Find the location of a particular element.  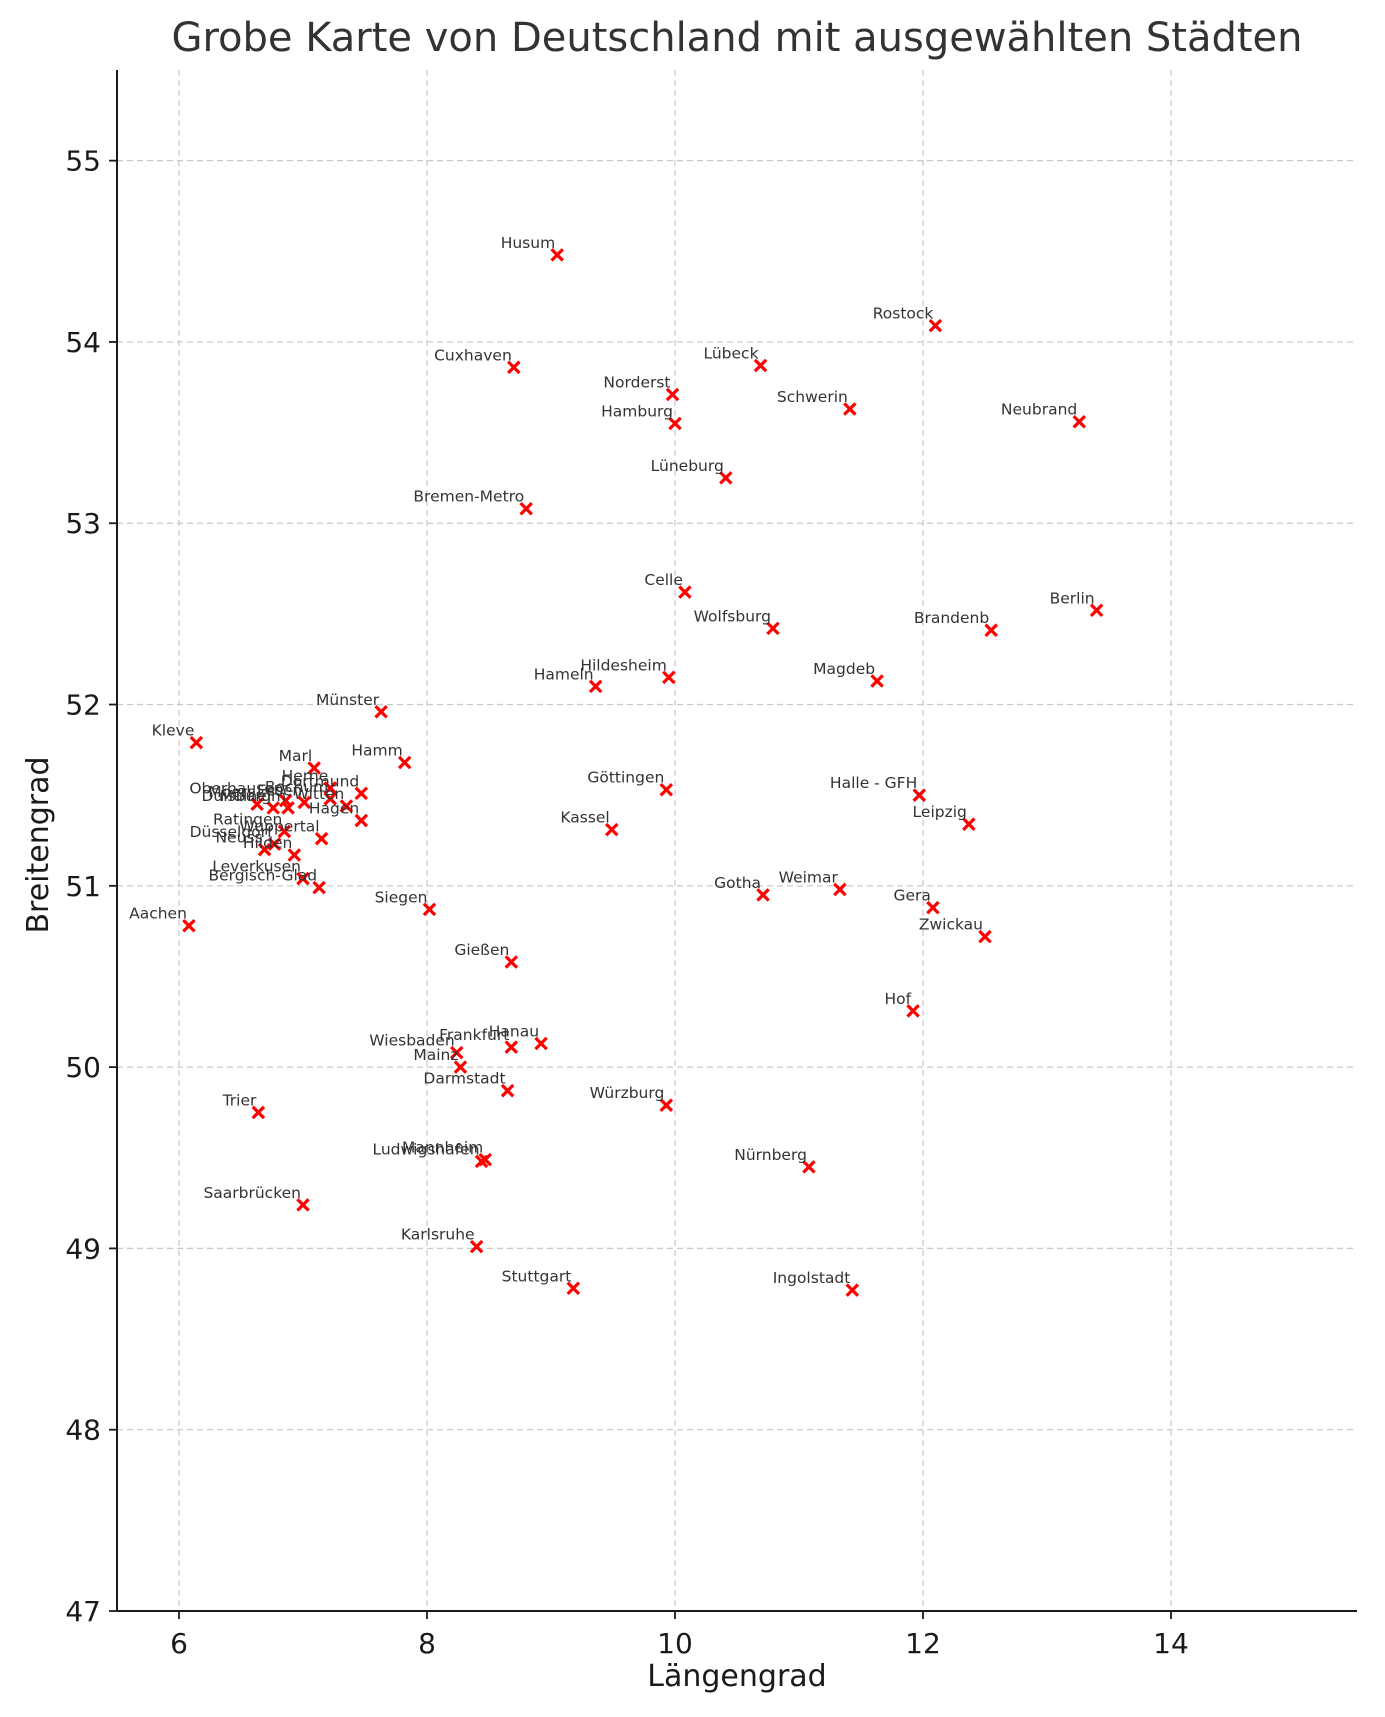

city-point: Karlsruhe is located at coordinates (442, 1240).